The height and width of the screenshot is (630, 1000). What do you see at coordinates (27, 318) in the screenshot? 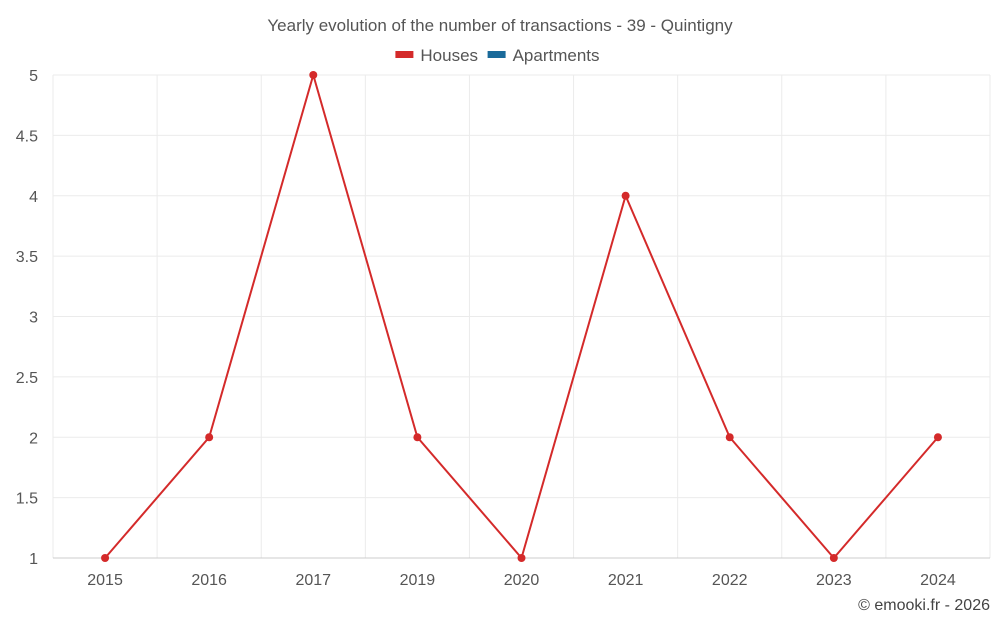
I see `y-axis: 1 1.5 2 2.5 3 3.5 4 4.5 5` at bounding box center [27, 318].